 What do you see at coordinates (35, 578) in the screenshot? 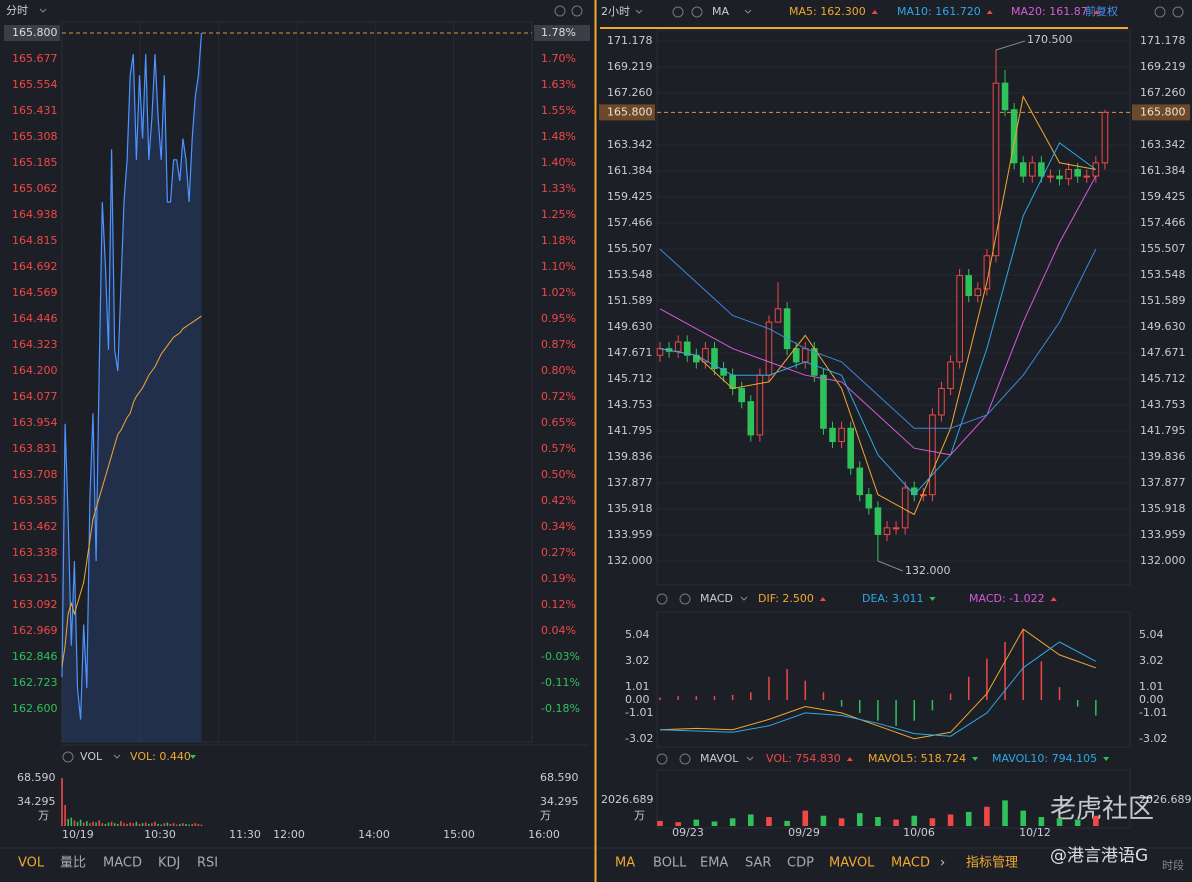
I see `price-label: 163.215` at bounding box center [35, 578].